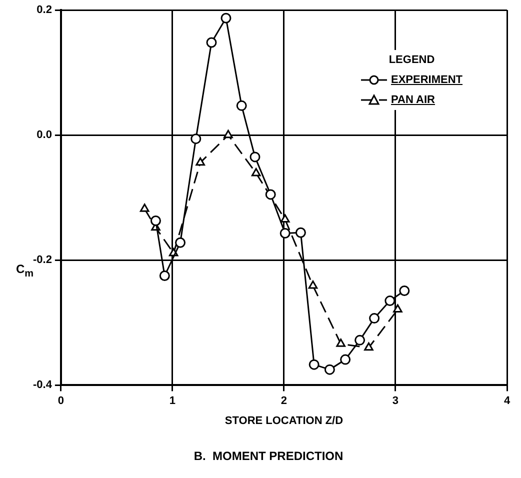 This screenshot has width=521, height=478. What do you see at coordinates (507, 400) in the screenshot?
I see `x-tick-label: 4` at bounding box center [507, 400].